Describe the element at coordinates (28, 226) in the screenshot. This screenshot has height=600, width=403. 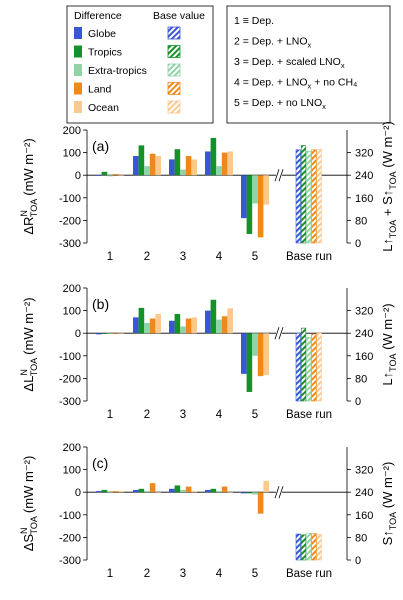
I see `y-label-main: ΔR` at that location.